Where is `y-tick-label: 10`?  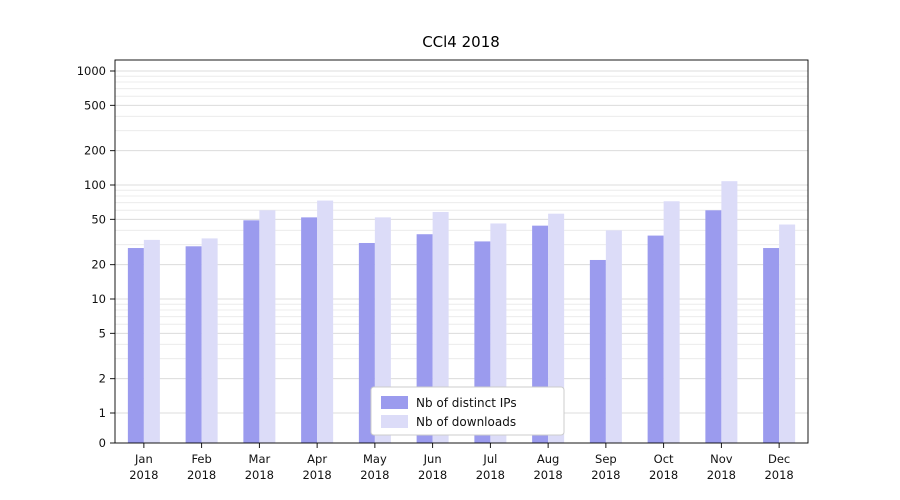 y-tick-label: 10 is located at coordinates (98, 299).